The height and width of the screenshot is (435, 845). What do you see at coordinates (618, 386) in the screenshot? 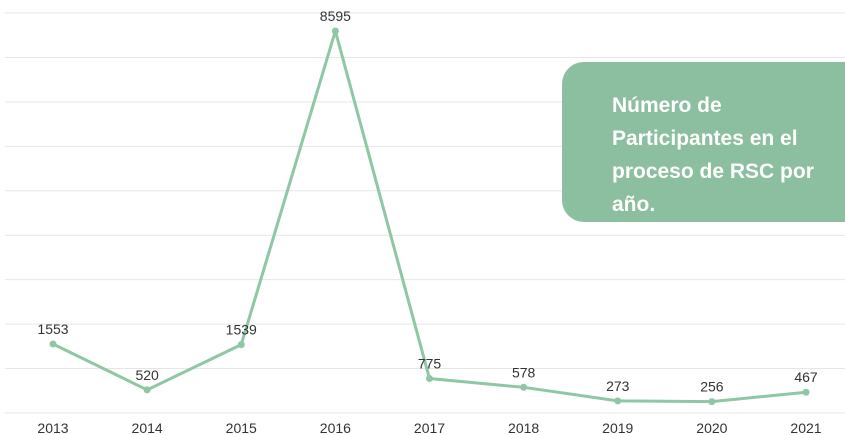
I see `data-label: 273` at bounding box center [618, 386].